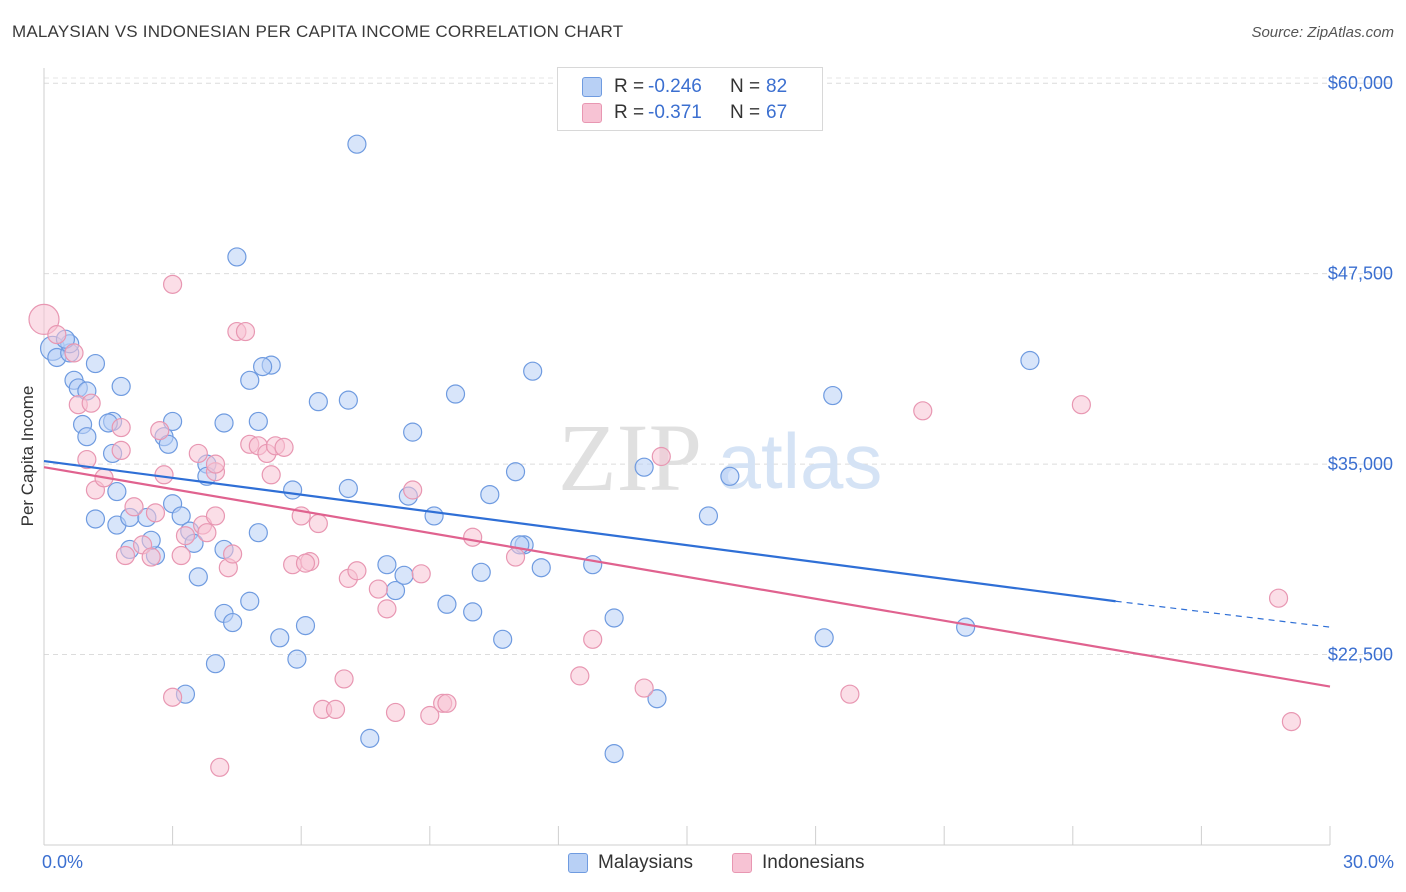 Image resolution: width=1406 pixels, height=892 pixels. What do you see at coordinates (675, 86) in the screenshot?
I see `legend-r-value: -0.246` at bounding box center [675, 86].